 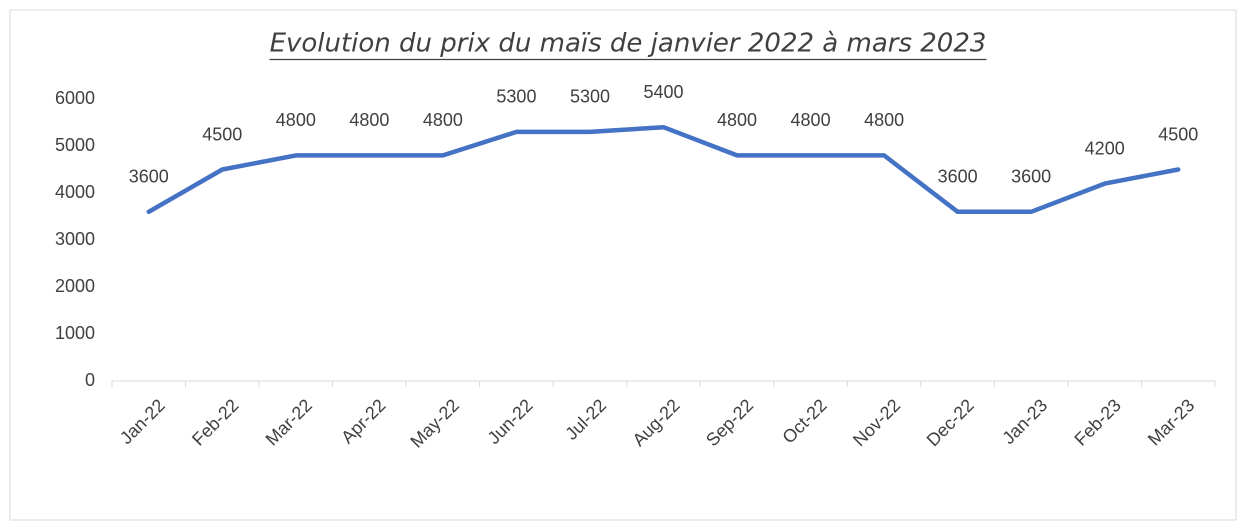 What do you see at coordinates (75, 145) in the screenshot?
I see `y-tick-label: 5000` at bounding box center [75, 145].